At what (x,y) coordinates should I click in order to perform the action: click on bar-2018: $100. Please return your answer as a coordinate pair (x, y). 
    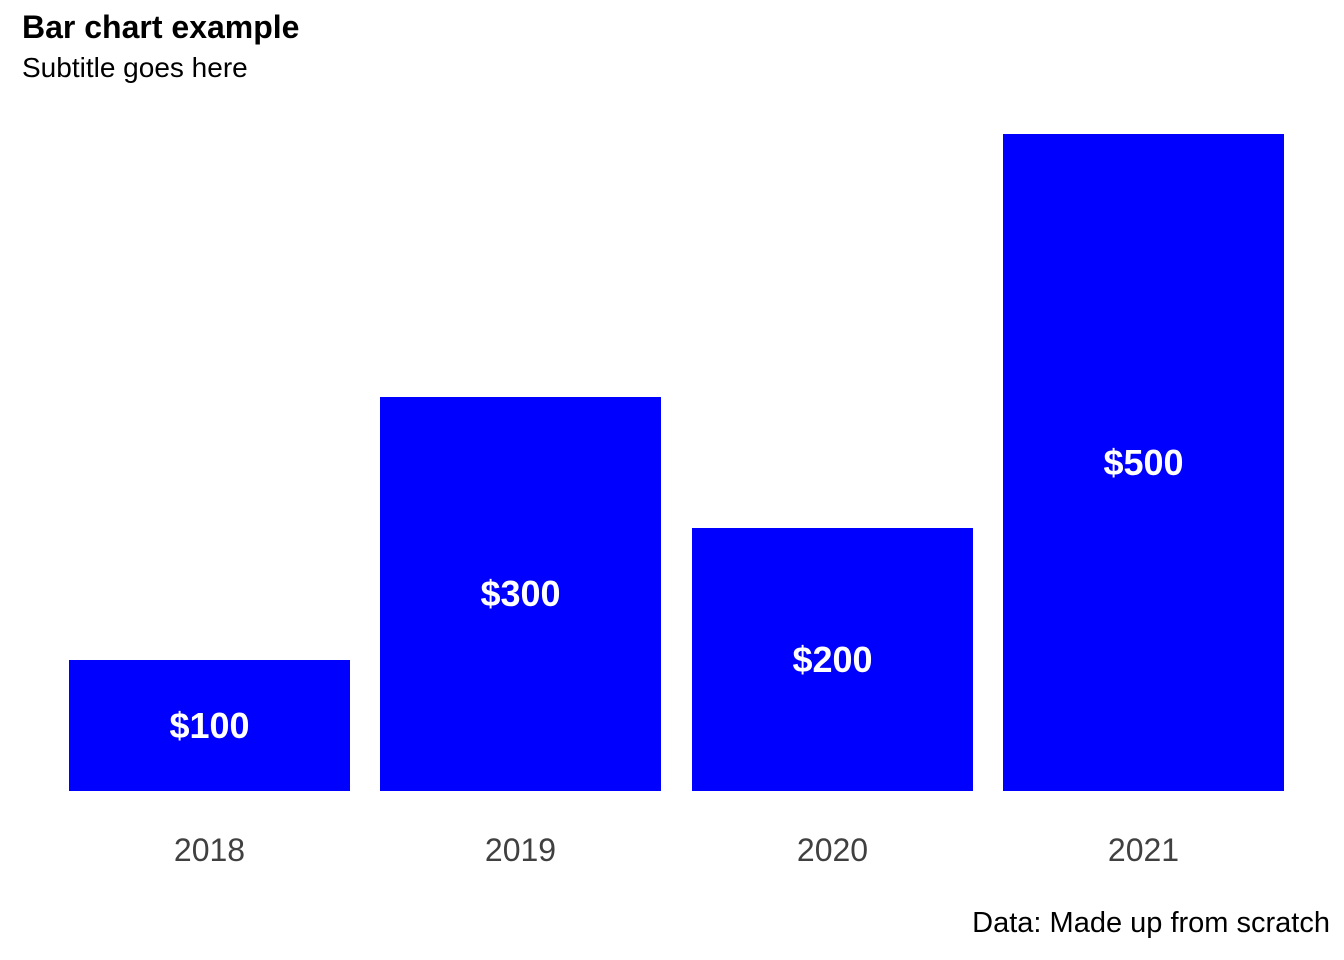
    Looking at the image, I should click on (209, 725).